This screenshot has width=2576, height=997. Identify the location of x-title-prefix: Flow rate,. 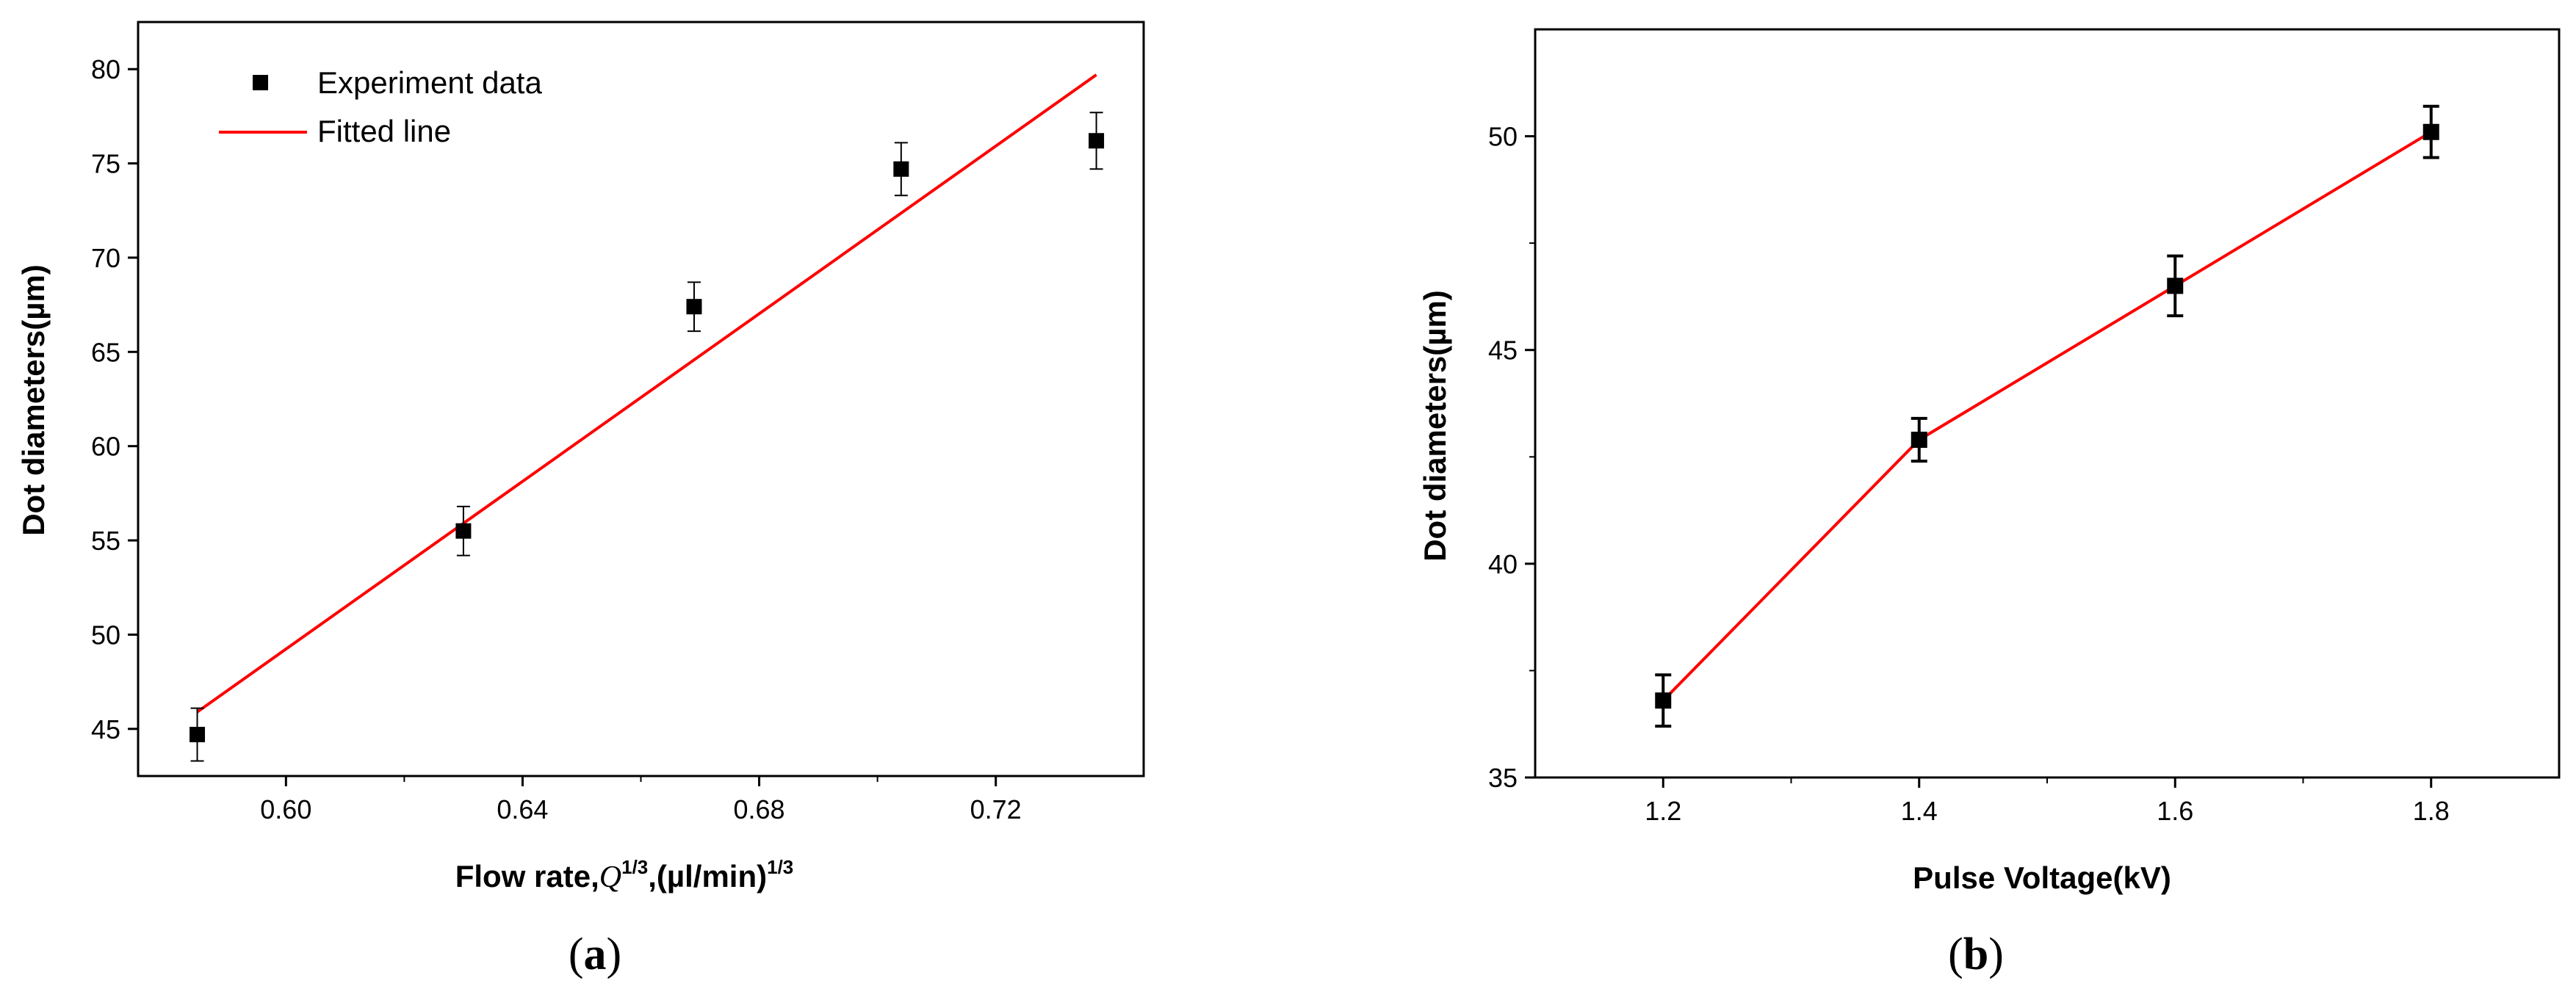
(527, 876).